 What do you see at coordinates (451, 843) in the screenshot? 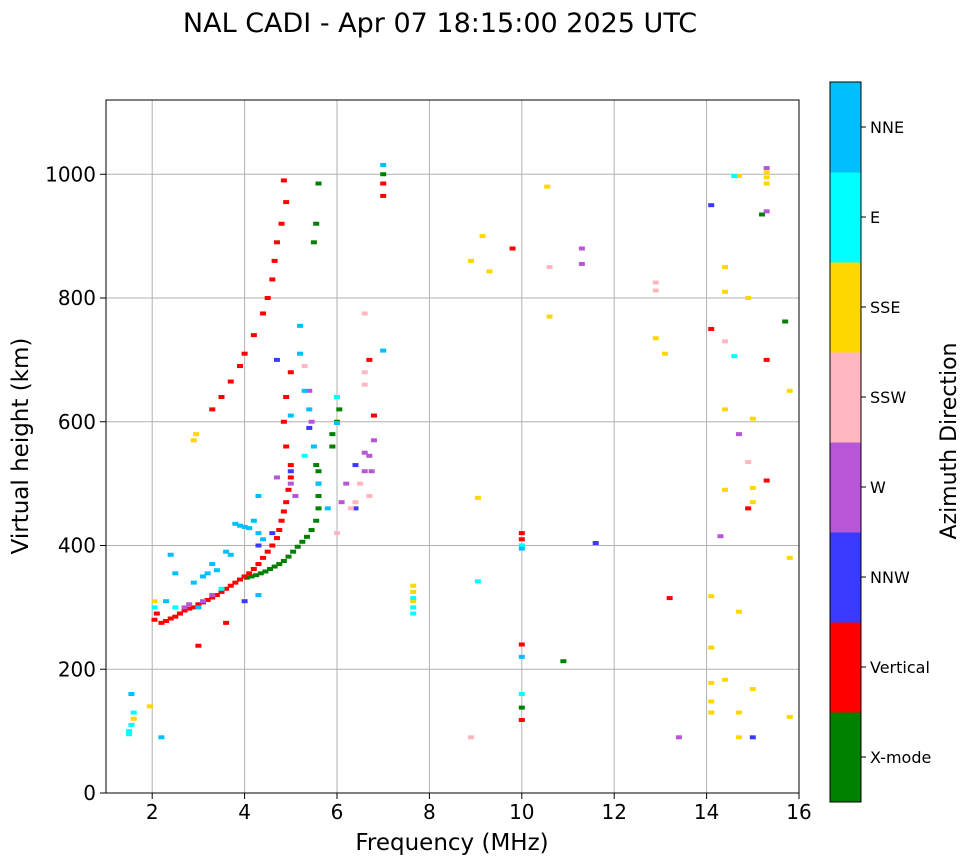
I see `x-axis-label: Frequency (MHz)` at bounding box center [451, 843].